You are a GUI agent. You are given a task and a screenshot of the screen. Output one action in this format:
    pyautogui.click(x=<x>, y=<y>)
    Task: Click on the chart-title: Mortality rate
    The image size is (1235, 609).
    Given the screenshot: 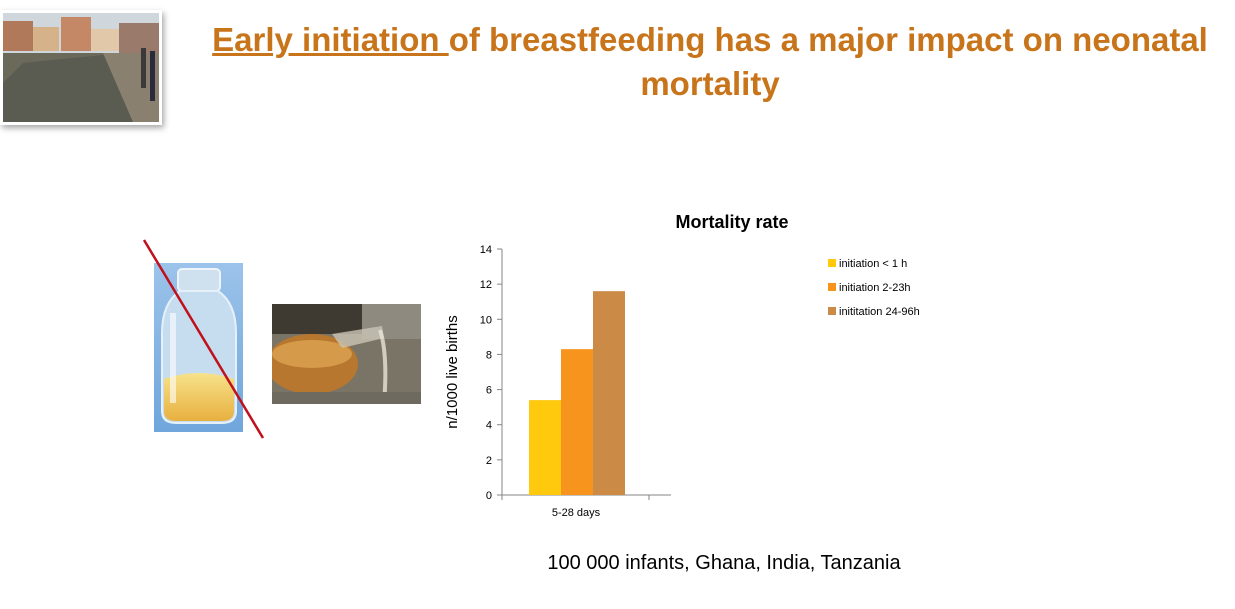 What is the action you would take?
    pyautogui.click(x=731, y=222)
    